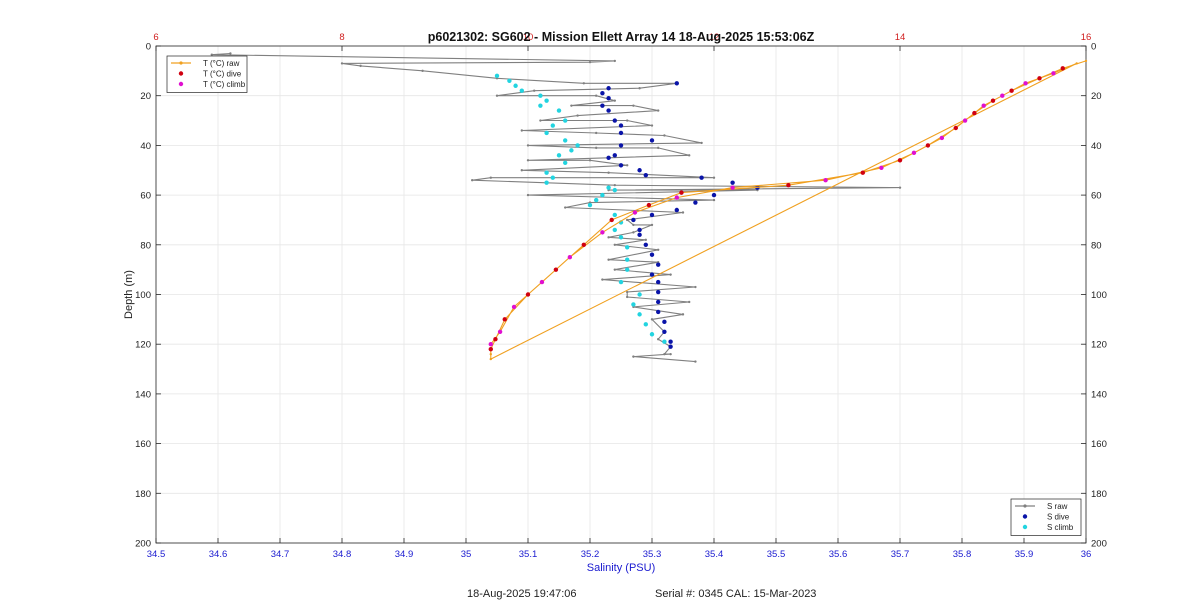 The image size is (1200, 616). Describe the element at coordinates (680, 215) in the screenshot. I see `series-s-dive` at that location.